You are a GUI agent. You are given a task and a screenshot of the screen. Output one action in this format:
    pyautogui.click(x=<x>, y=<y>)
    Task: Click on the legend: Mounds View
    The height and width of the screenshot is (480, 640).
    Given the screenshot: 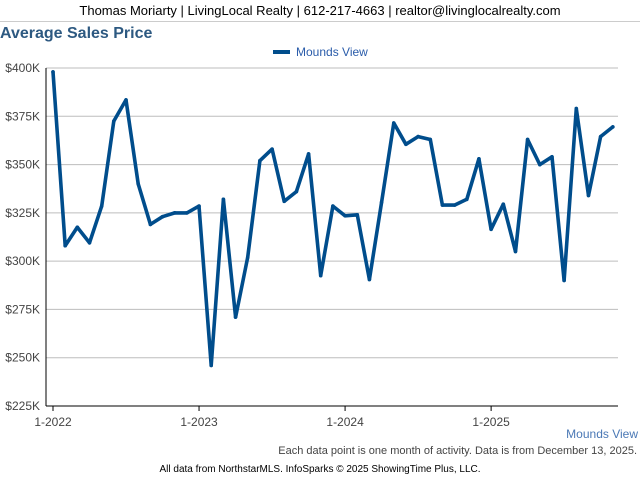 What is the action you would take?
    pyautogui.click(x=320, y=52)
    